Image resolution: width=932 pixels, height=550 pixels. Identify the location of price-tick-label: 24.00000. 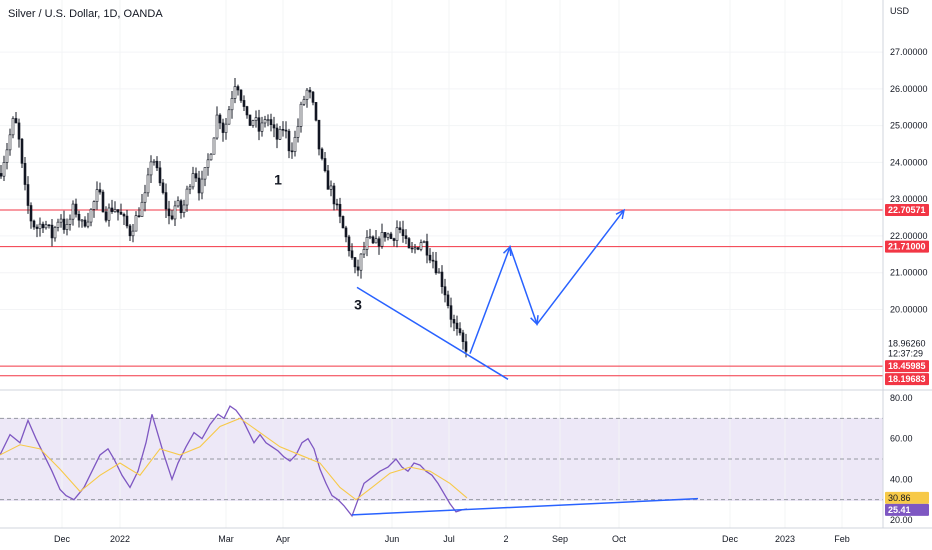
(909, 162).